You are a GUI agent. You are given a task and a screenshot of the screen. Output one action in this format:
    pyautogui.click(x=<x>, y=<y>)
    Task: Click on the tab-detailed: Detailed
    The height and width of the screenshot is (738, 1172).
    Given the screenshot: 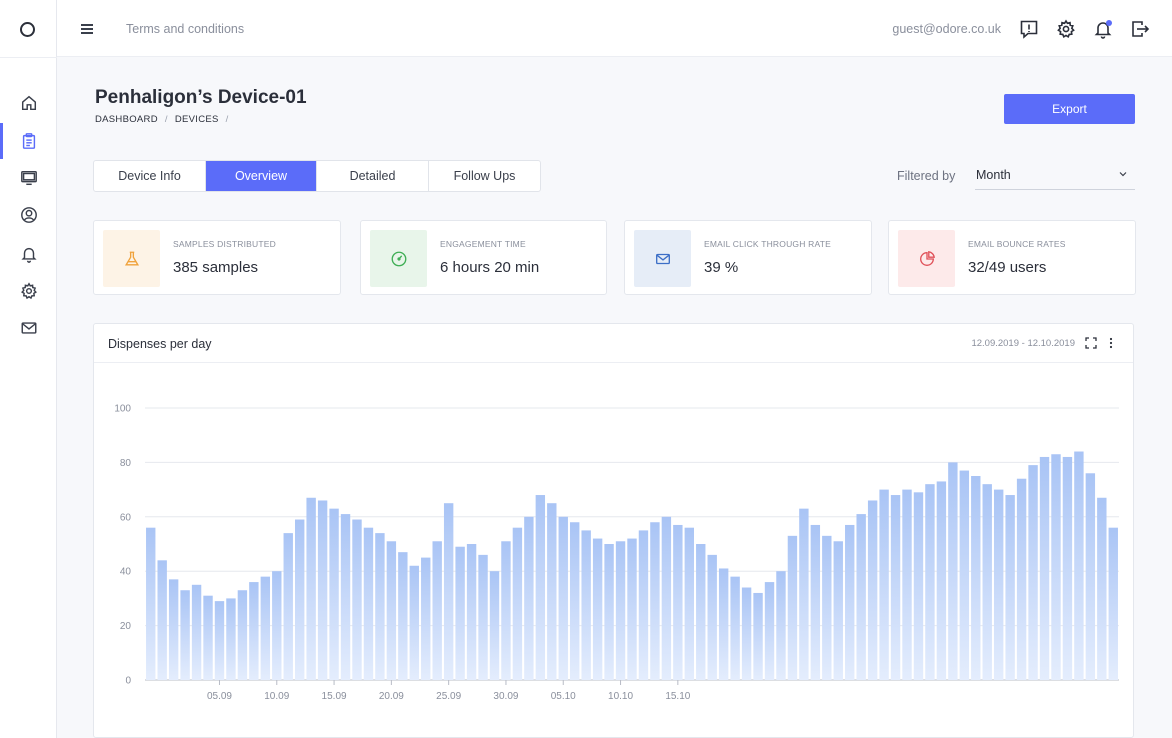 What is the action you would take?
    pyautogui.click(x=373, y=176)
    